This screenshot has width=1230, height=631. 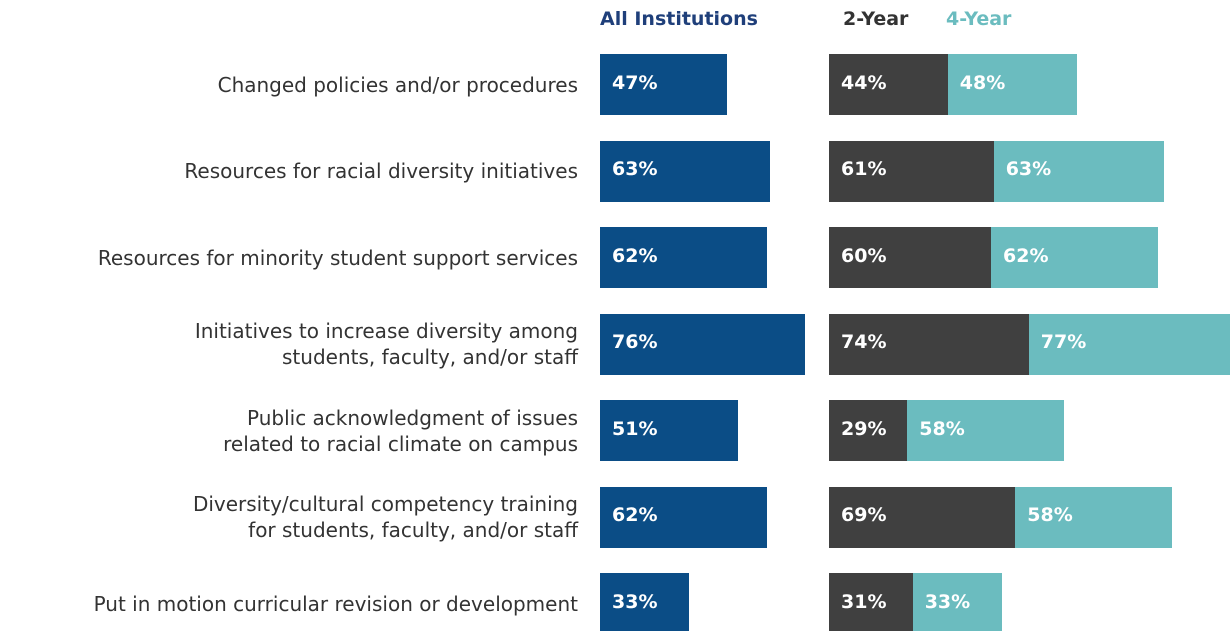 I want to click on value-label: 77%, so click(x=1063, y=342).